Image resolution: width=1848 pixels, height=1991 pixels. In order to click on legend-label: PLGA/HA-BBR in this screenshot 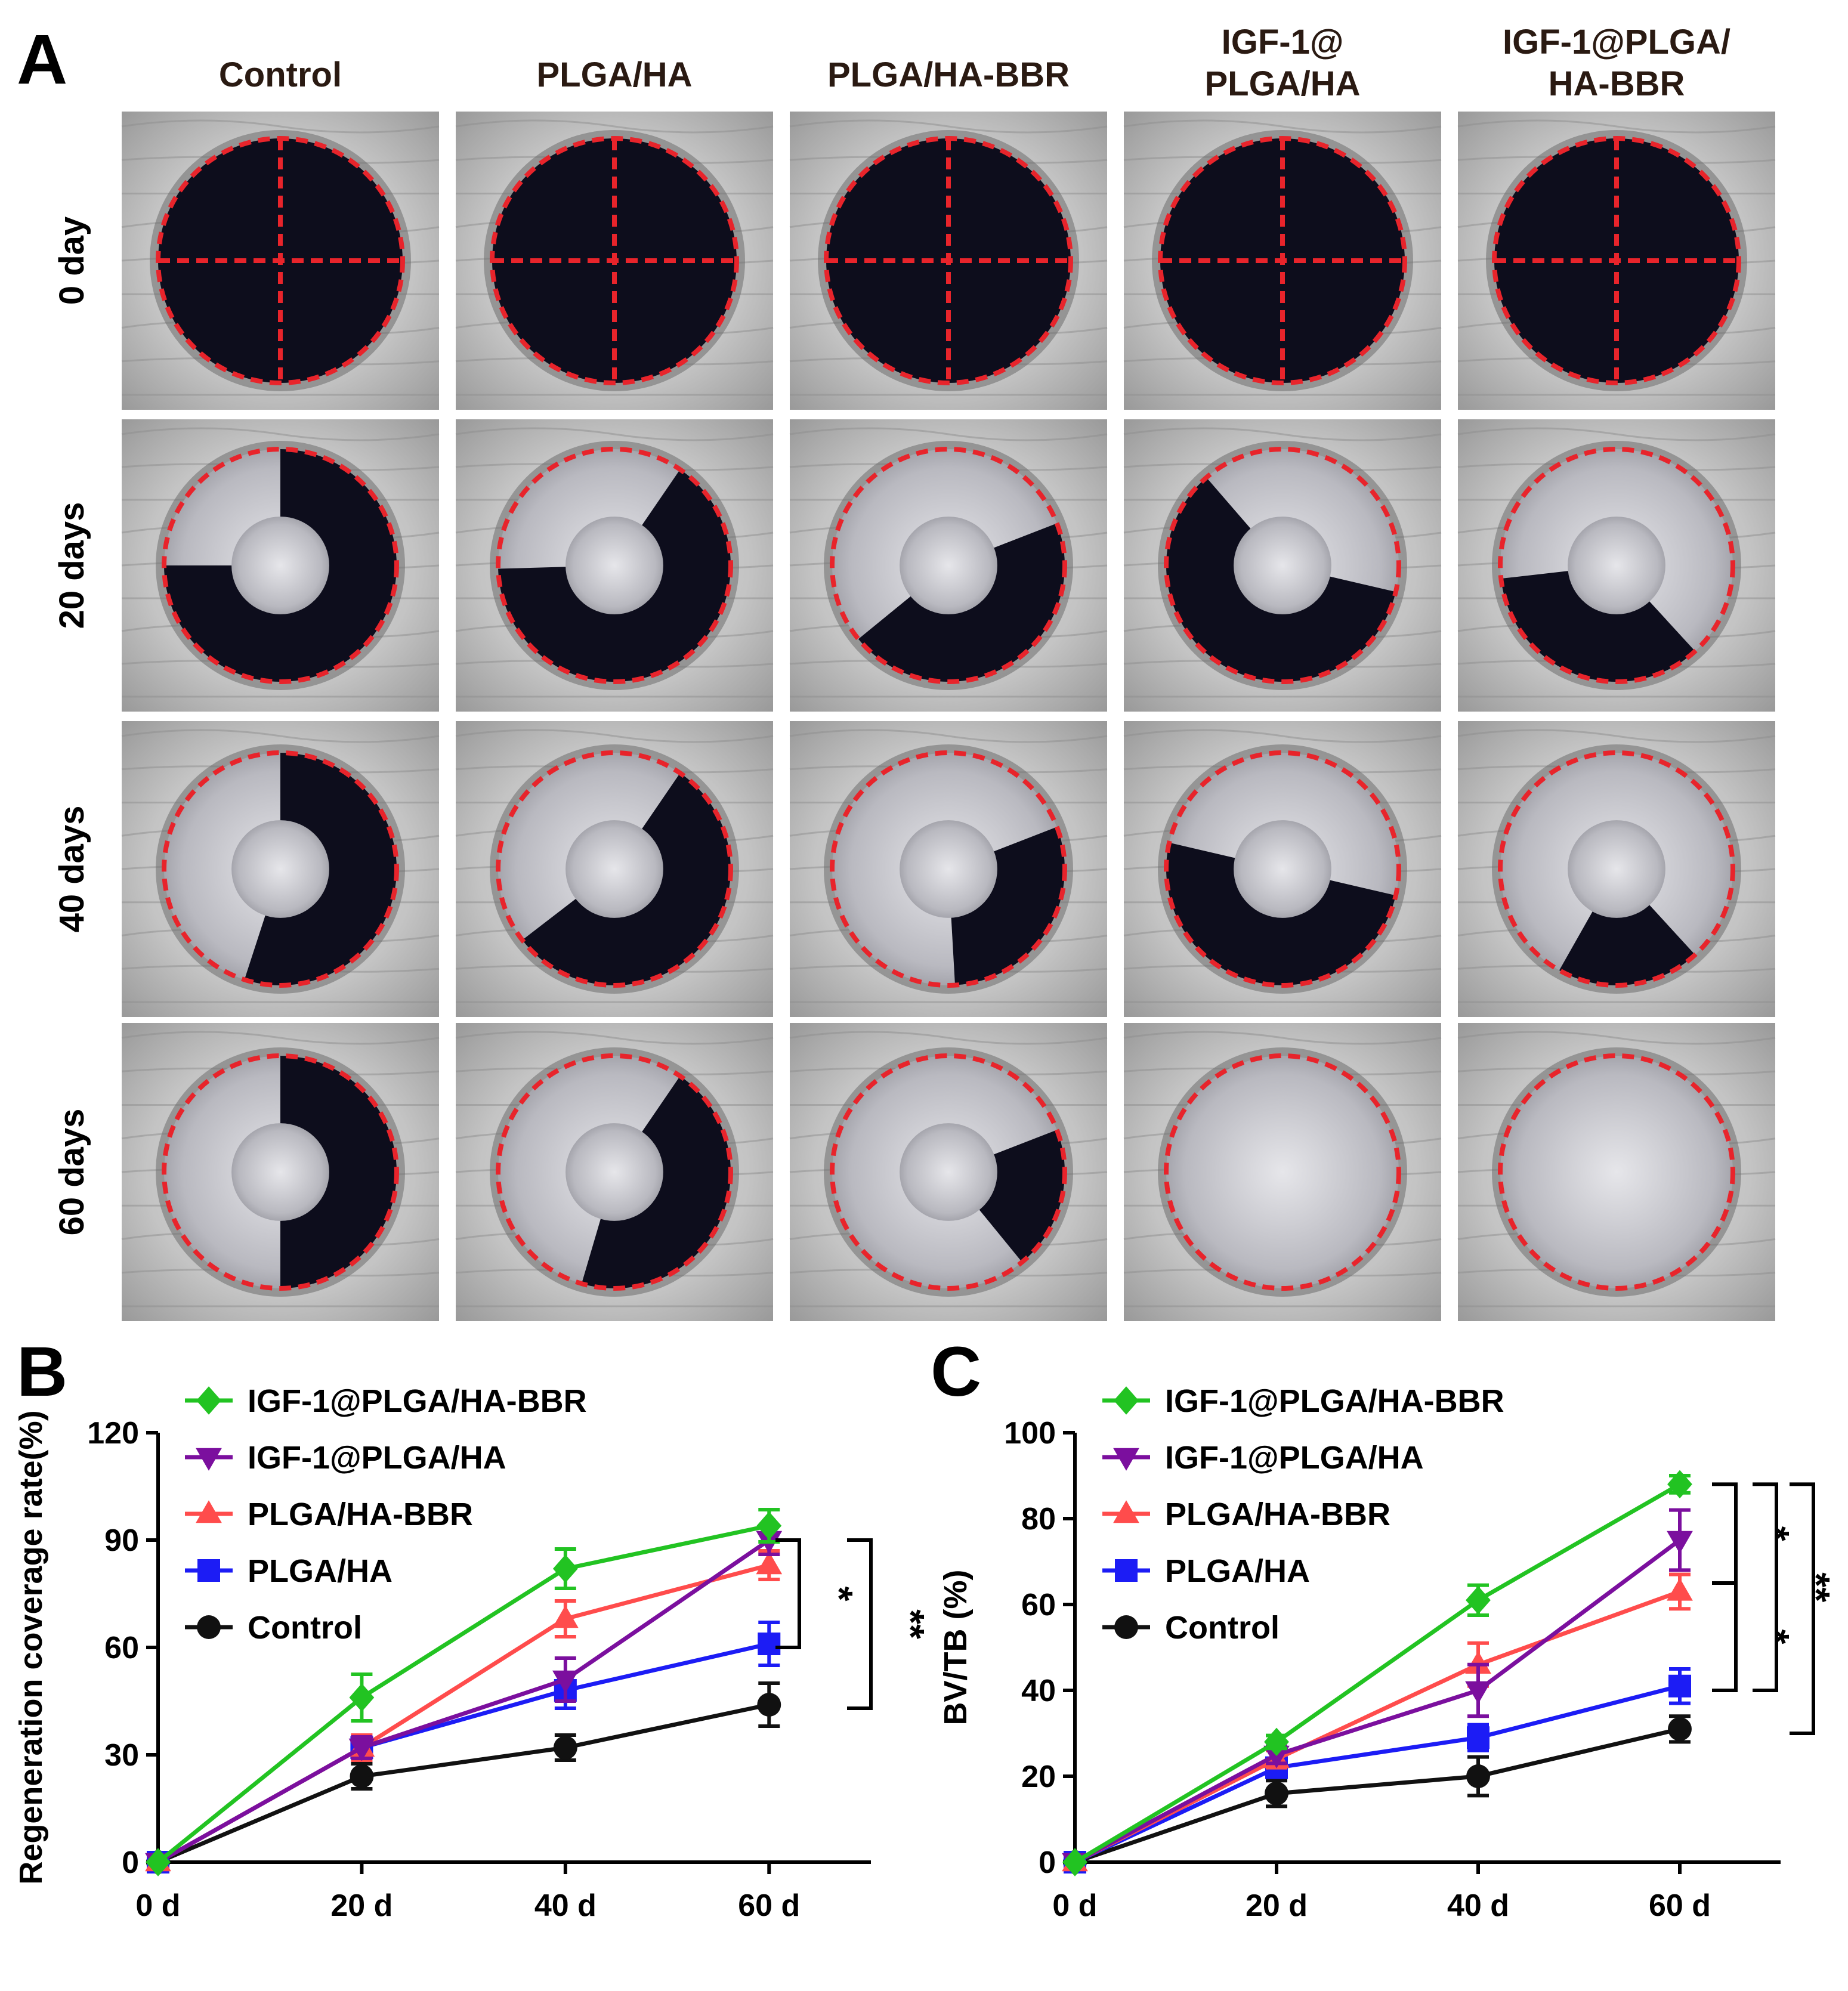, I will do `click(361, 1514)`.